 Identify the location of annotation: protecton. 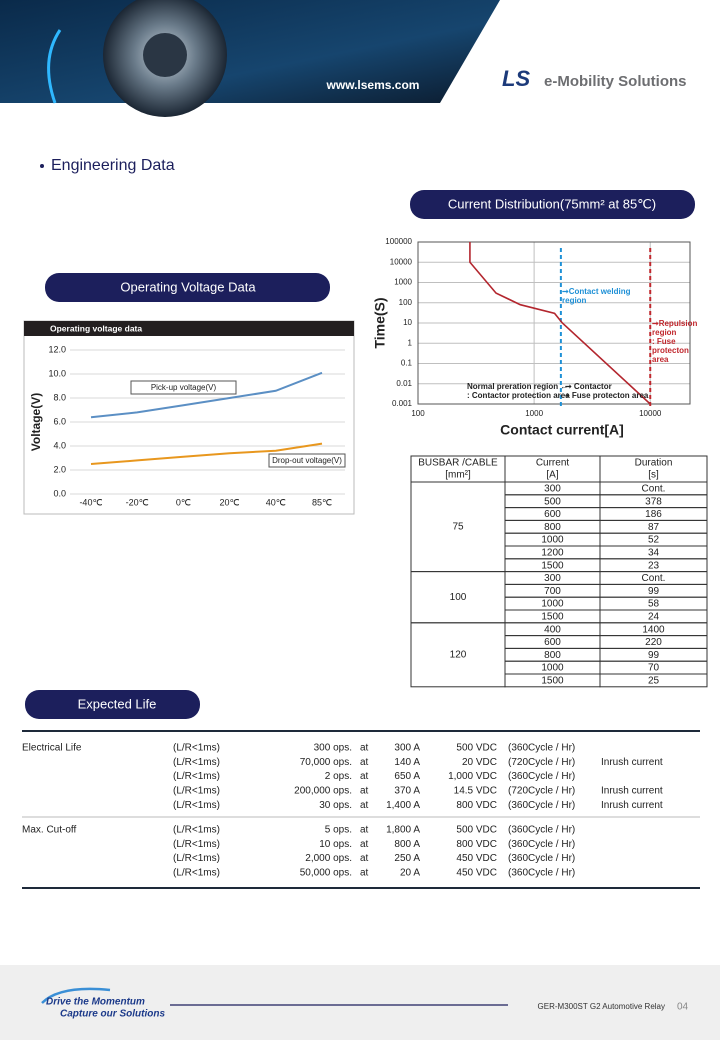
(670, 350).